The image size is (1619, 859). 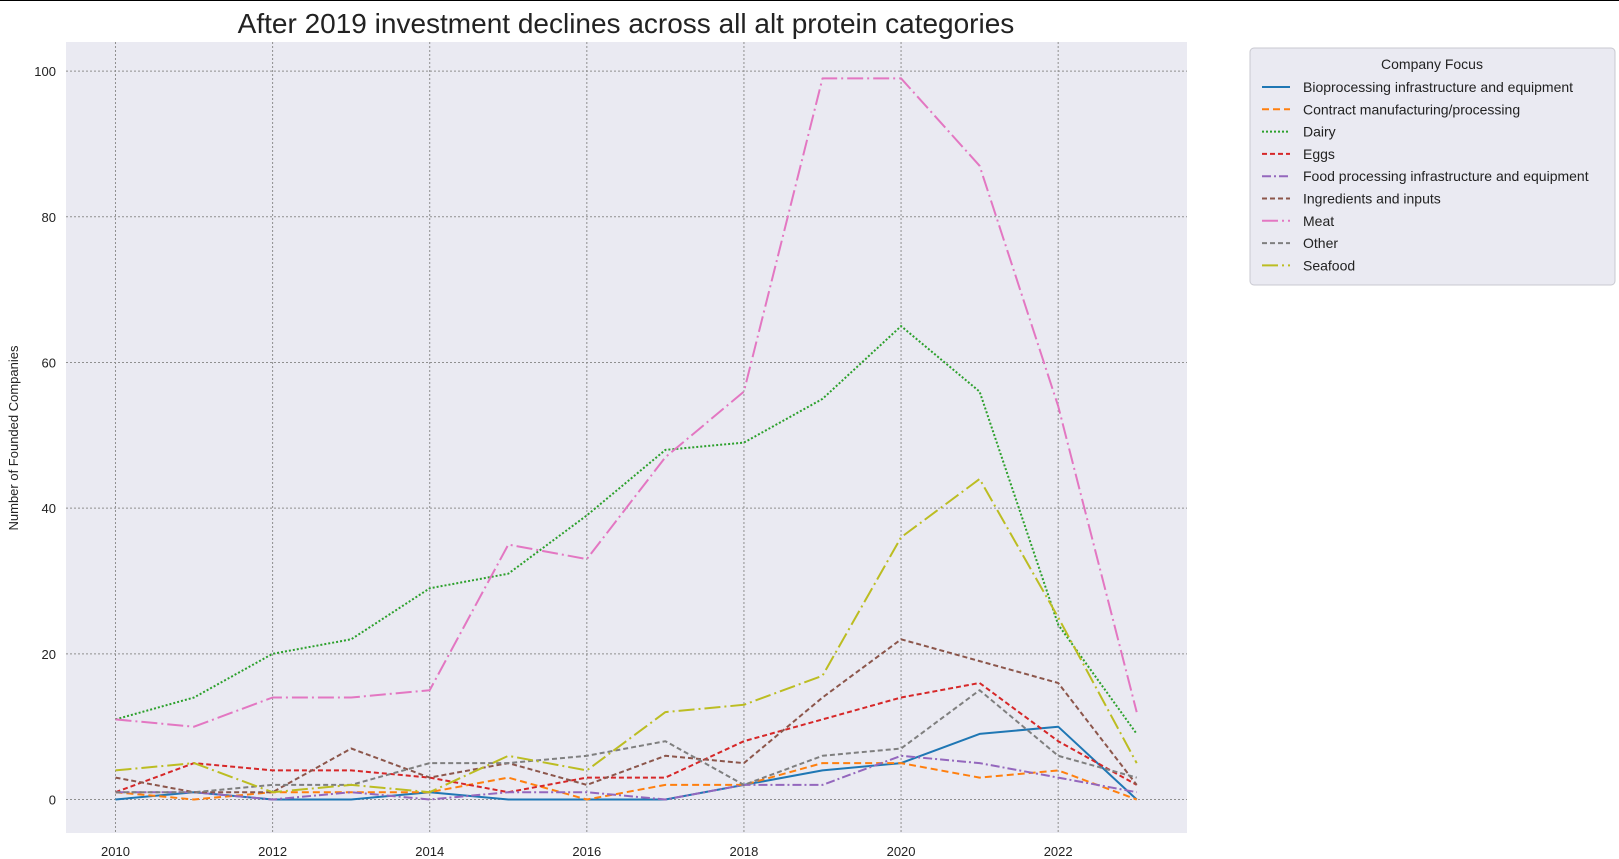 I want to click on x-tick-label: 2022, so click(x=1058, y=851).